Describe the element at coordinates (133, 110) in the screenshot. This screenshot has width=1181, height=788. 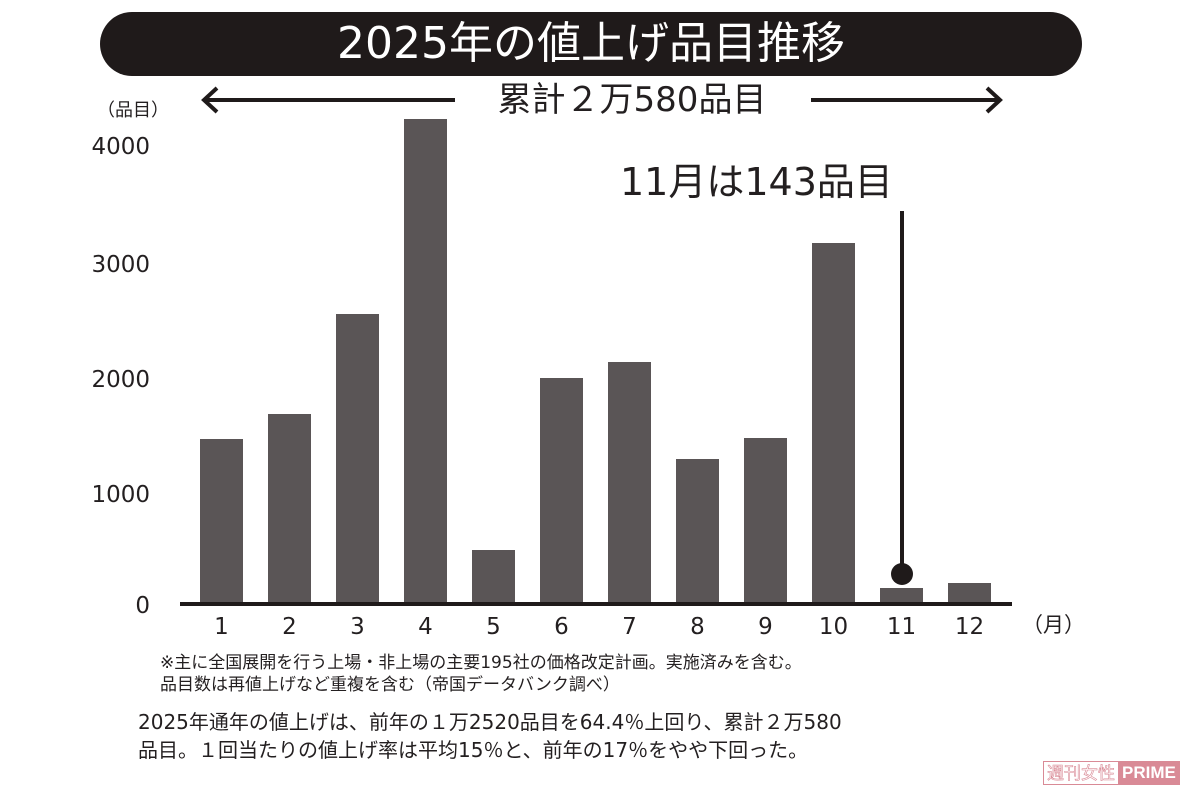
I see `y-axis-unit: （品目）` at that location.